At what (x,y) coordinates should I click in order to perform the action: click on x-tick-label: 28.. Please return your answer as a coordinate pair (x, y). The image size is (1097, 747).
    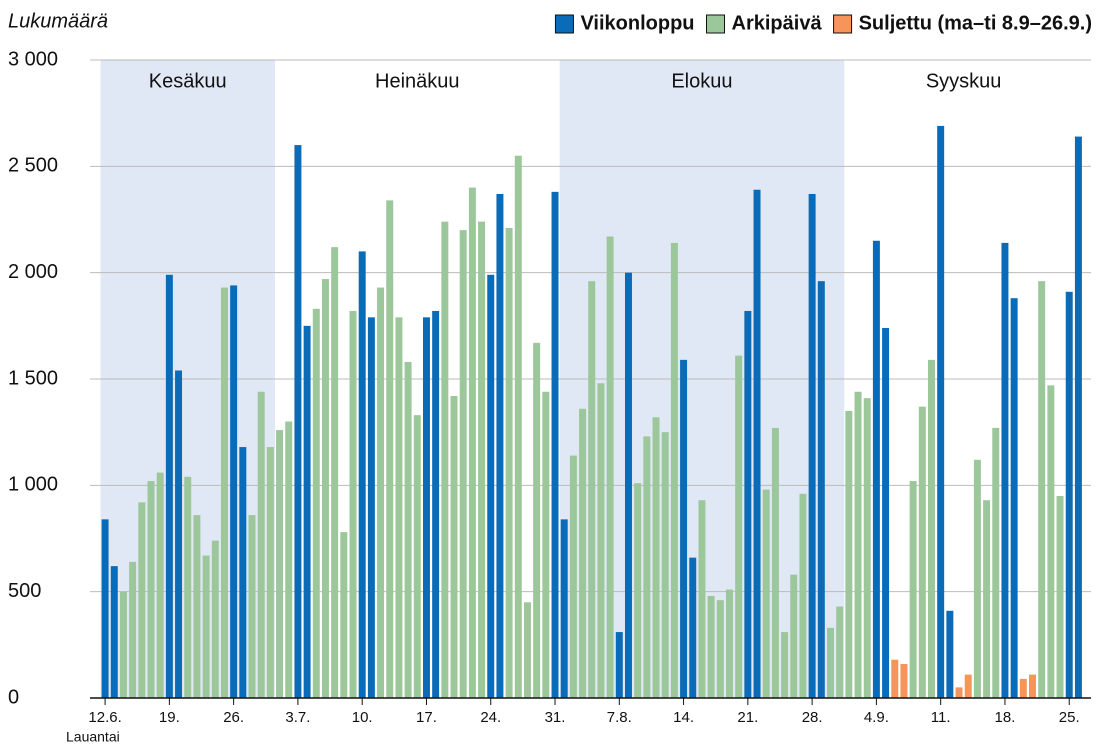
    Looking at the image, I should click on (812, 717).